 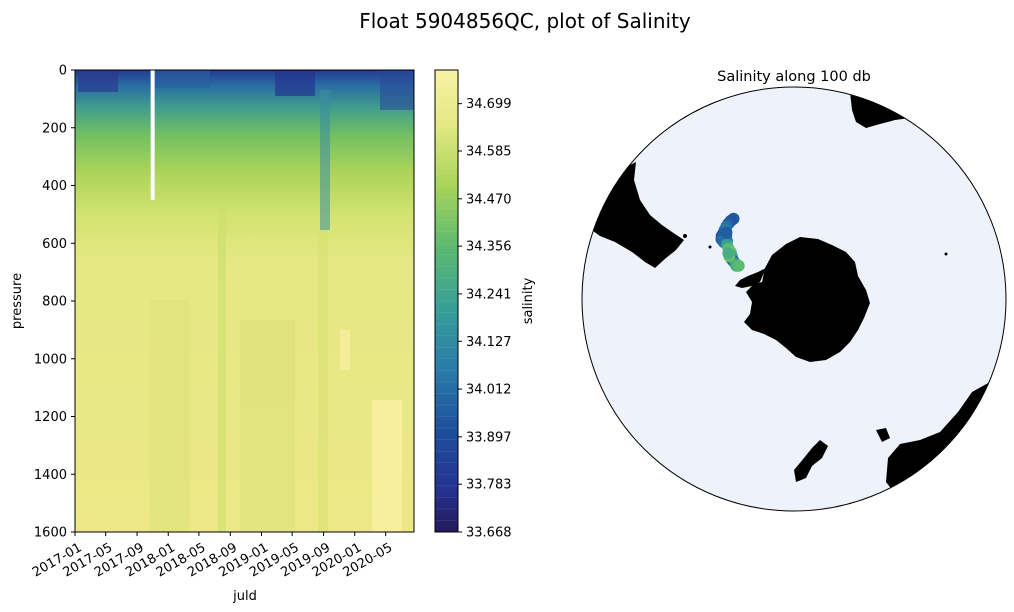 What do you see at coordinates (489, 294) in the screenshot?
I see `colorbar-tick-label: 34.241` at bounding box center [489, 294].